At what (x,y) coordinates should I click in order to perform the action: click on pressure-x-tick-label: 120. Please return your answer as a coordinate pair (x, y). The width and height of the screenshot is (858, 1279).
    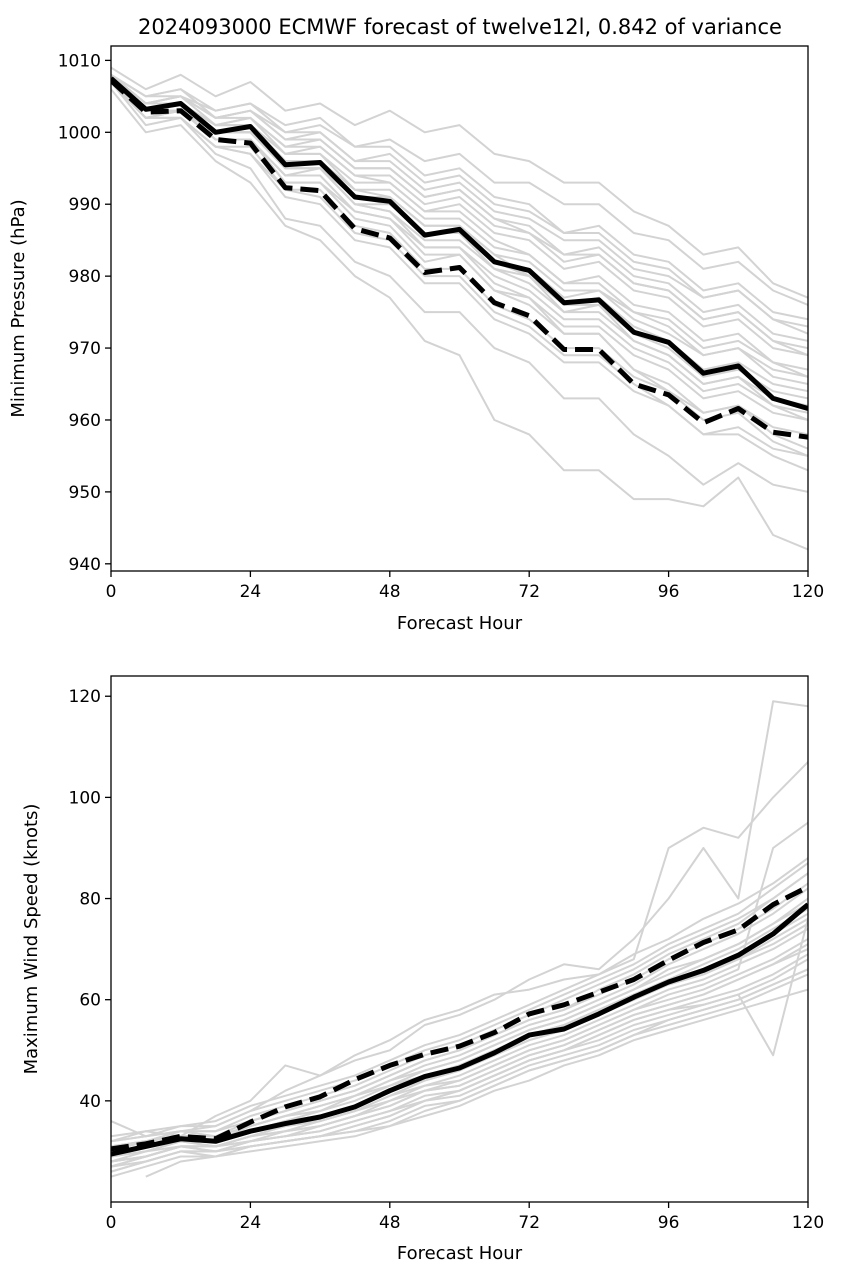
    Looking at the image, I should click on (808, 592).